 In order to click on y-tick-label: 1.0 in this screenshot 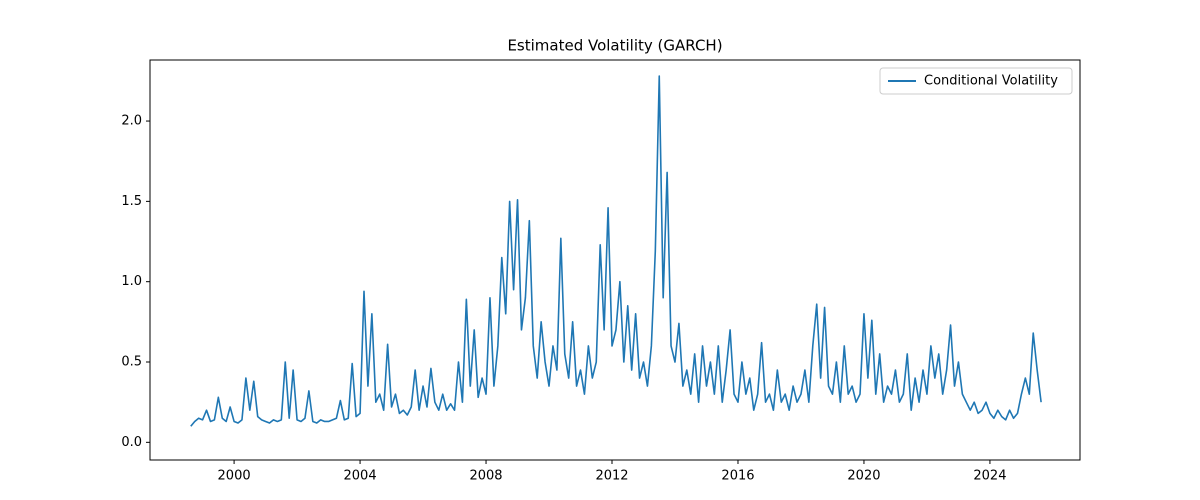, I will do `click(131, 281)`.